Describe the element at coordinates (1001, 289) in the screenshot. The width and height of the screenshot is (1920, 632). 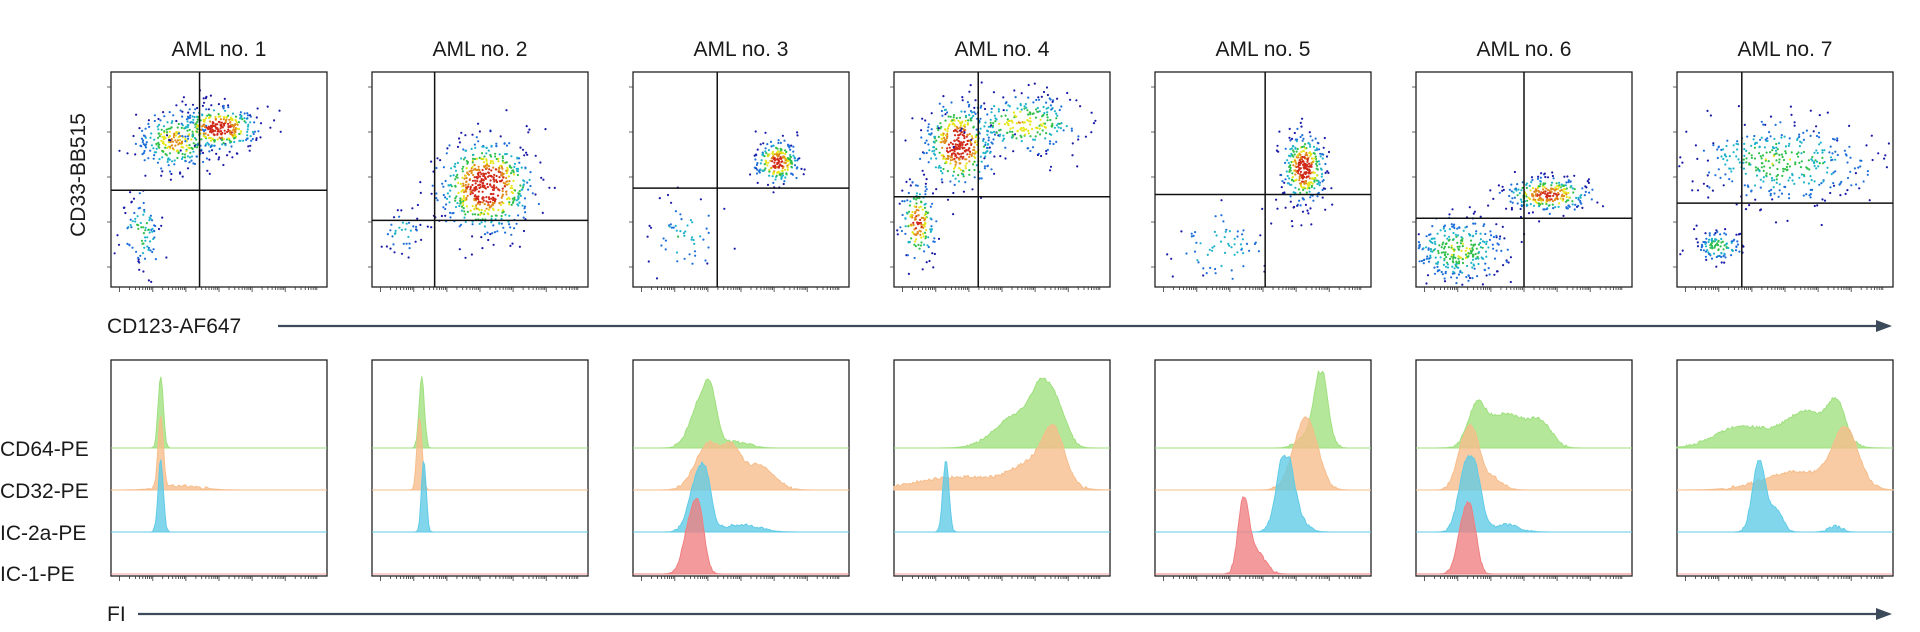
I see `axis-ticks` at that location.